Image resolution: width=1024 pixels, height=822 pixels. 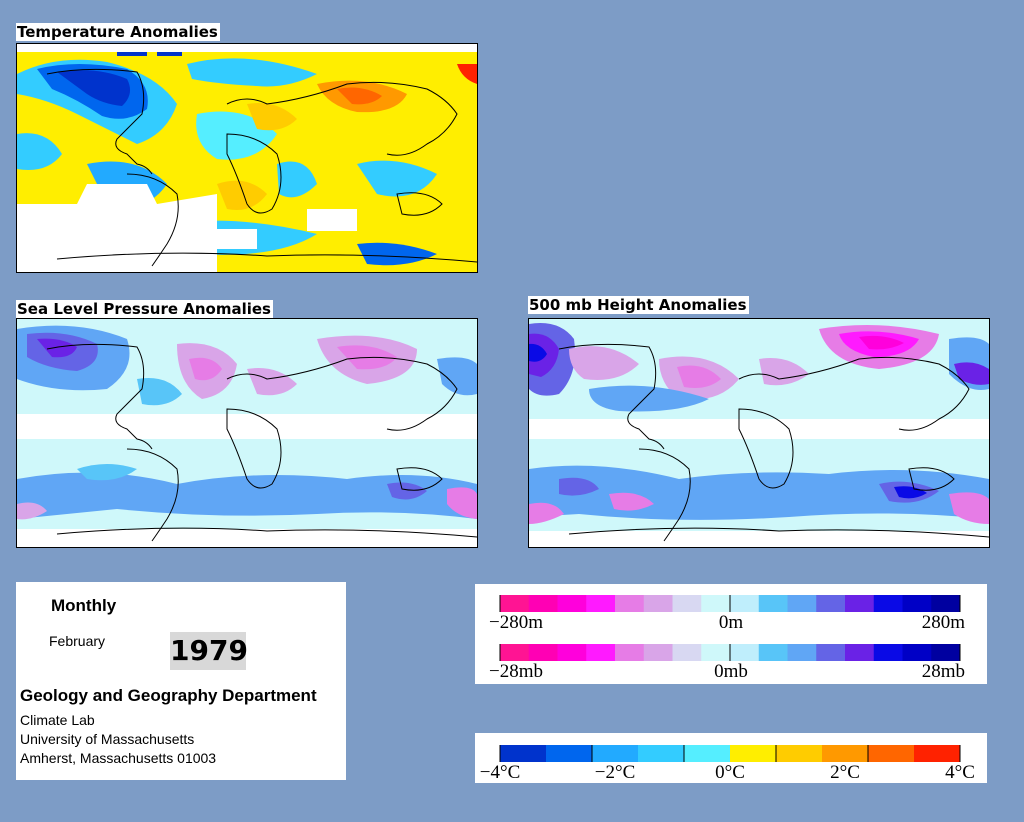 I want to click on temperature-map-graphic, so click(x=247, y=158).